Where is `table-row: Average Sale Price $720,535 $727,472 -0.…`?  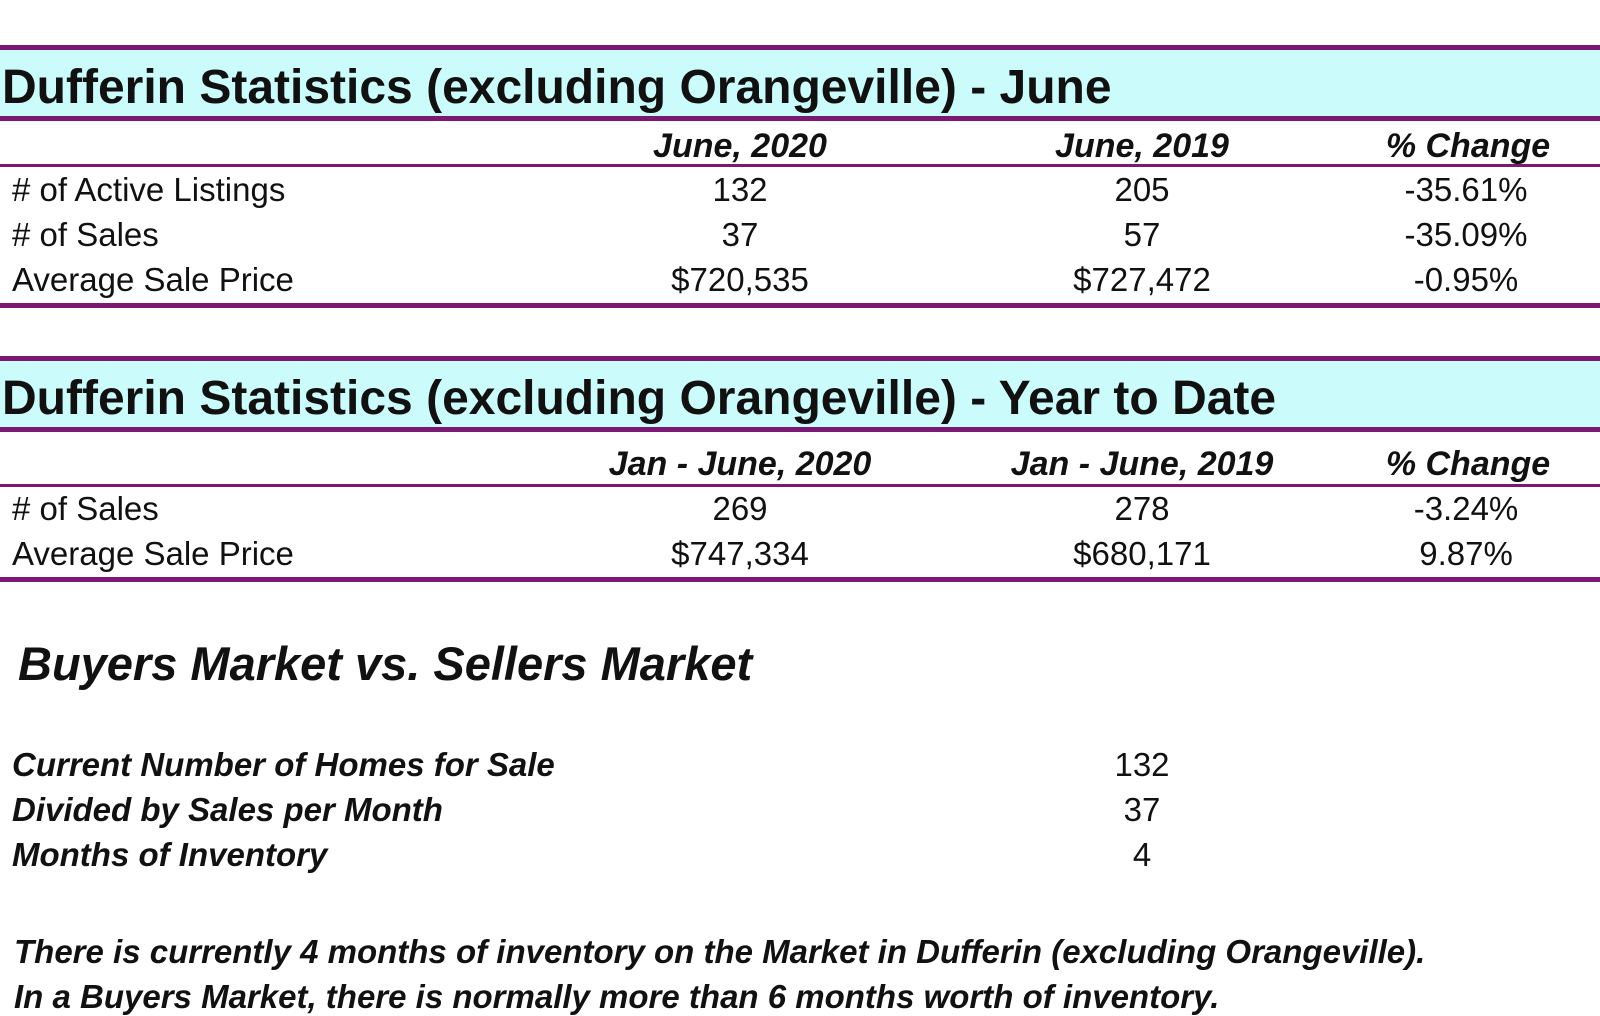 table-row: Average Sale Price $720,535 $727,472 -0.… is located at coordinates (800, 283).